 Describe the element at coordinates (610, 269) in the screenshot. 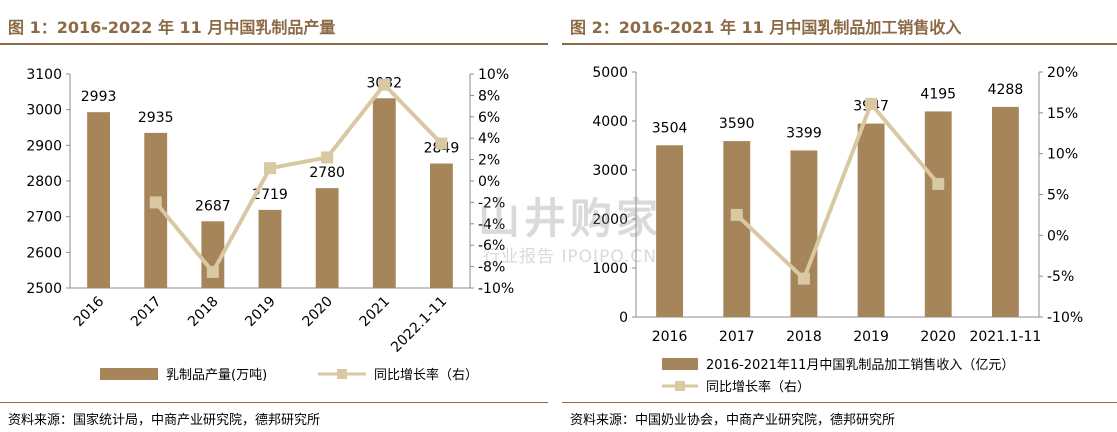

I see `left-tick-label: 1000` at that location.